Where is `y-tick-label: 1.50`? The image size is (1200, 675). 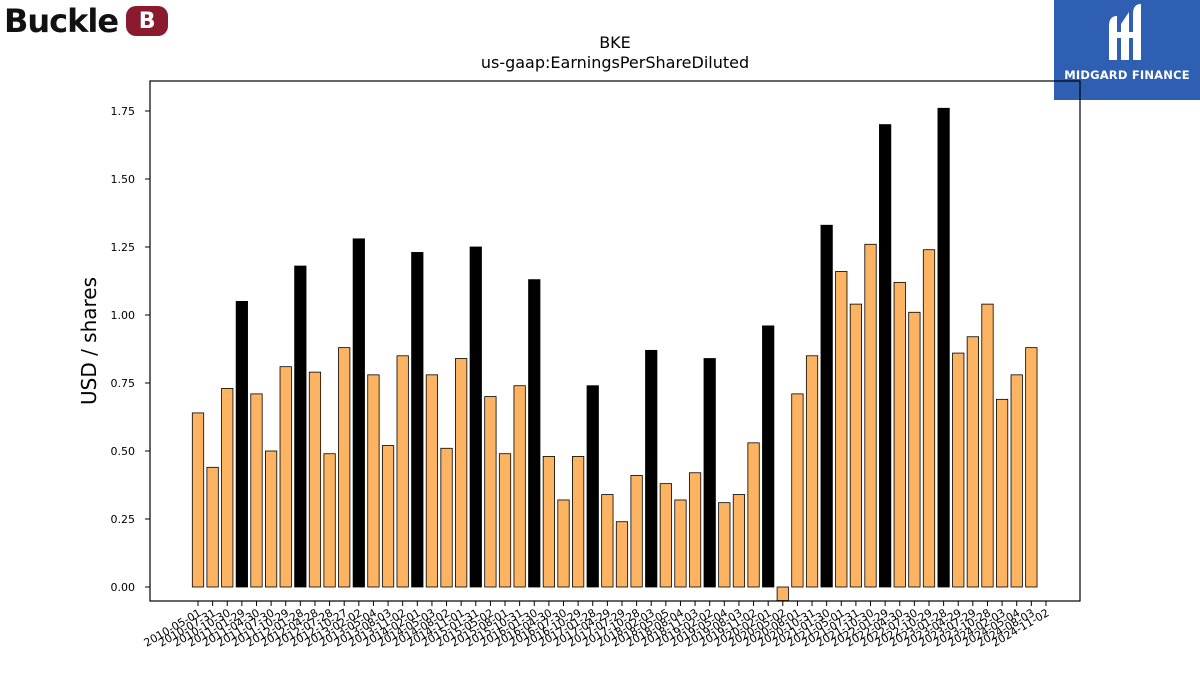 y-tick-label: 1.50 is located at coordinates (123, 179).